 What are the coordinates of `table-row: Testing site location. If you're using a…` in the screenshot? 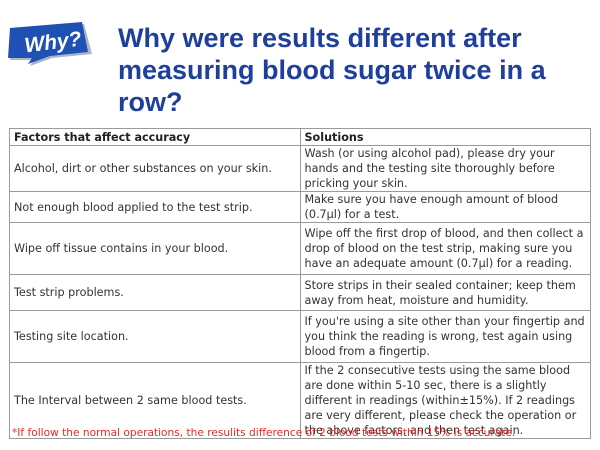 It's located at (300, 336).